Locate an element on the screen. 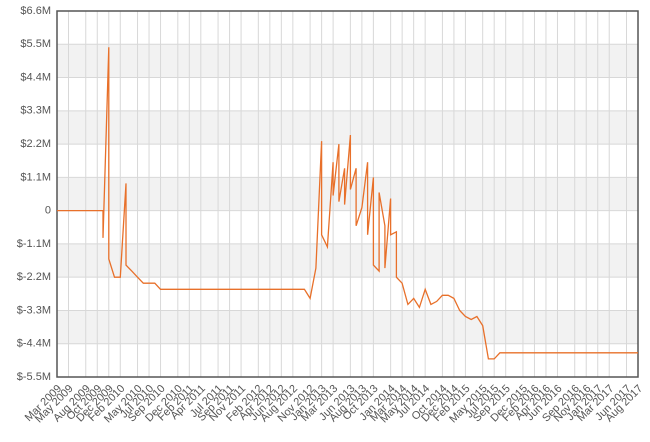  y-tick-label: $2.2M is located at coordinates (35, 144).